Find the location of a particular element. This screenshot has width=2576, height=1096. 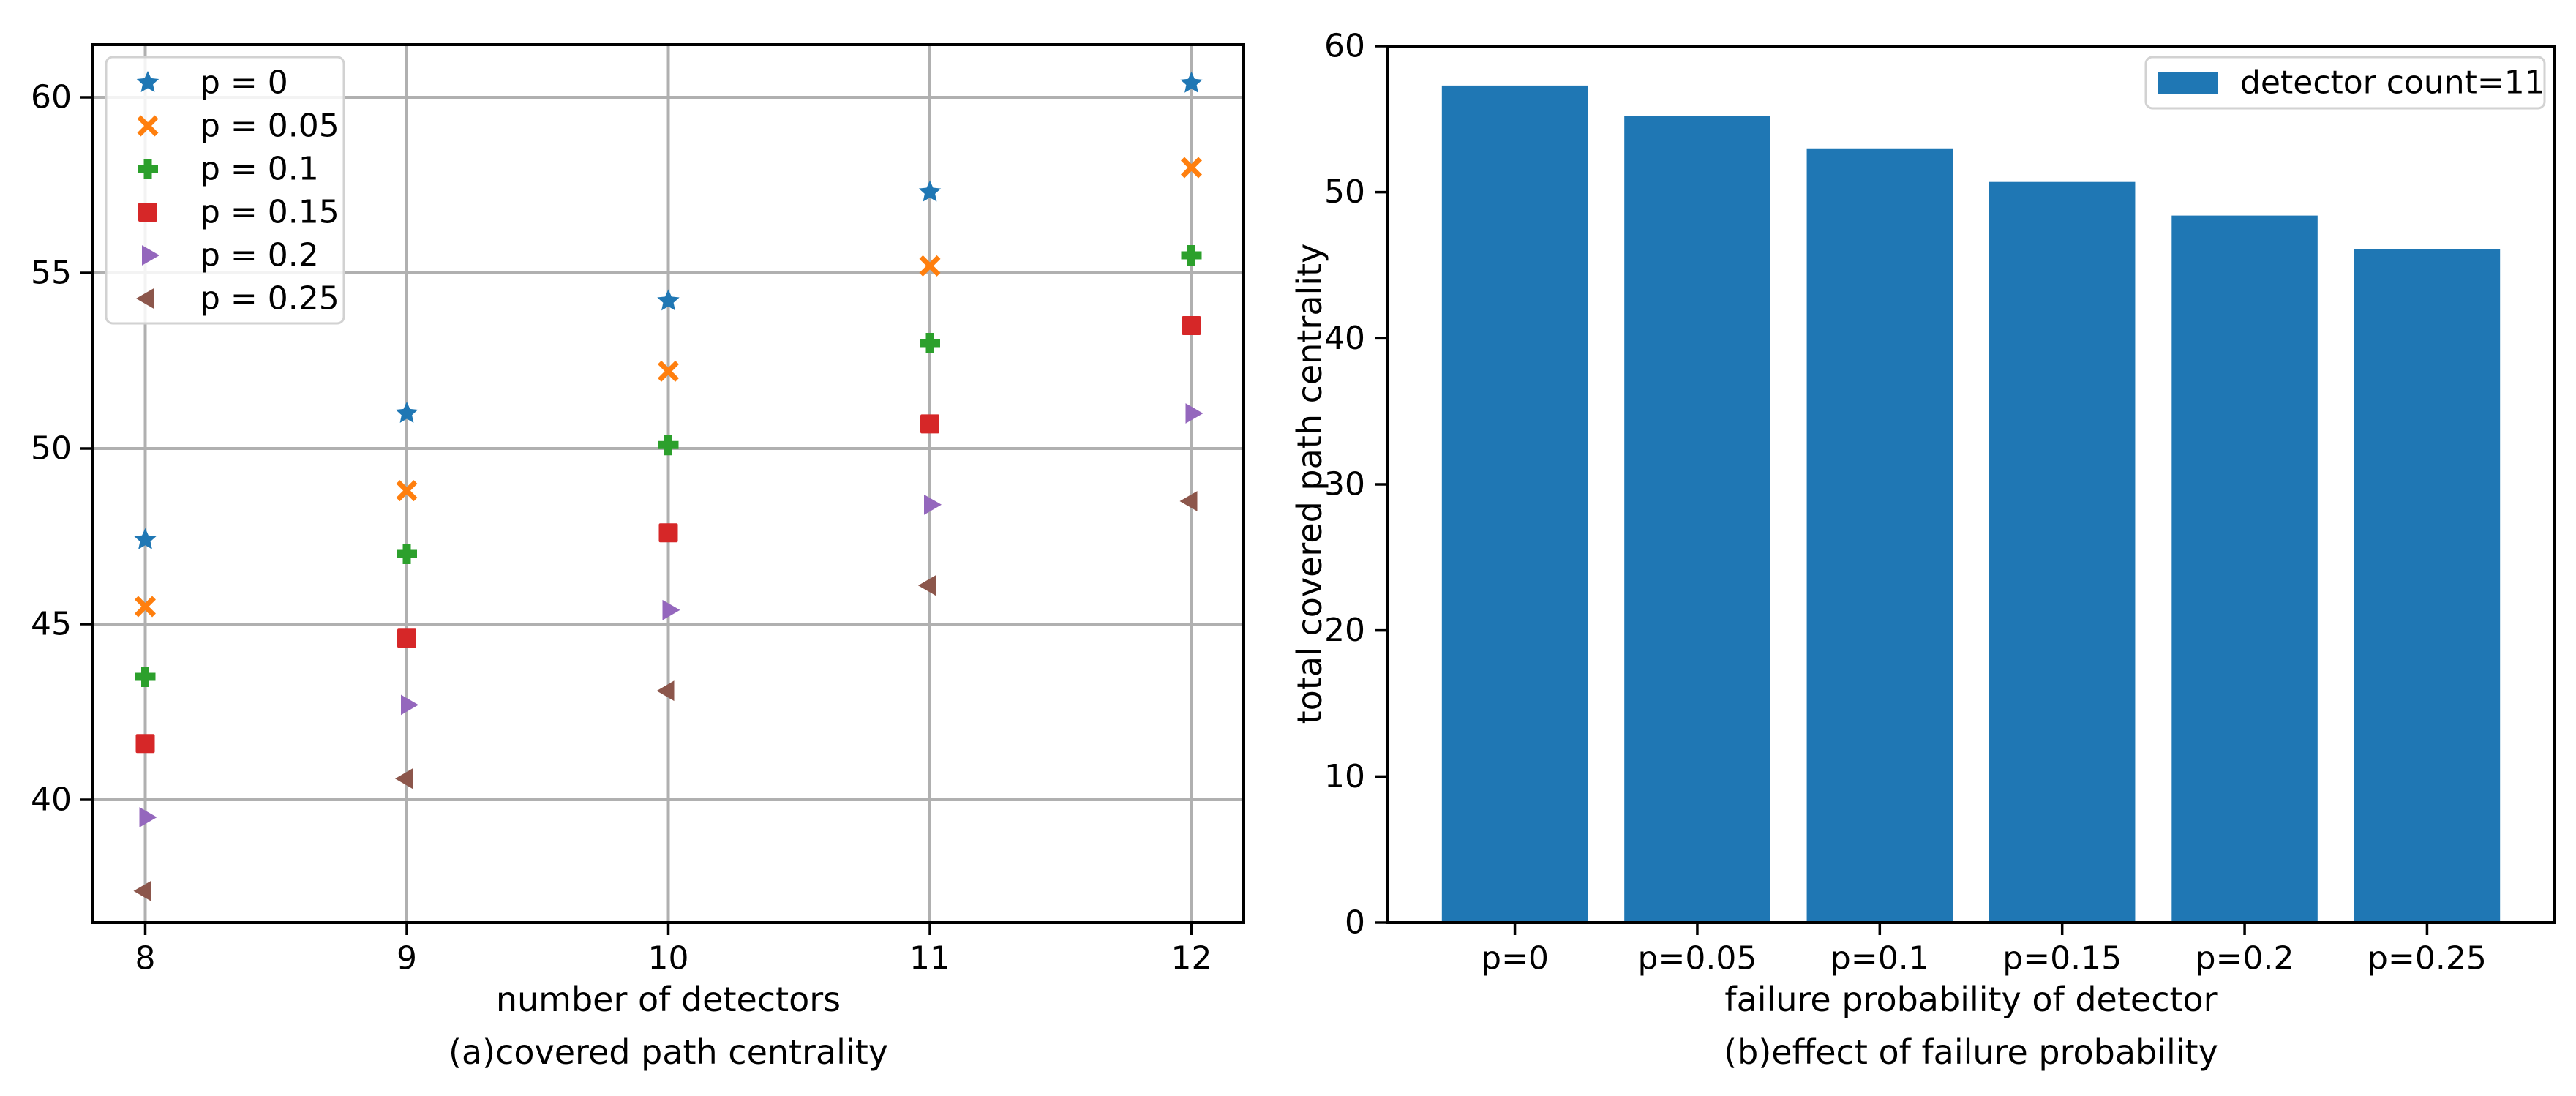

scatter-point-s3-x10 is located at coordinates (668, 533).